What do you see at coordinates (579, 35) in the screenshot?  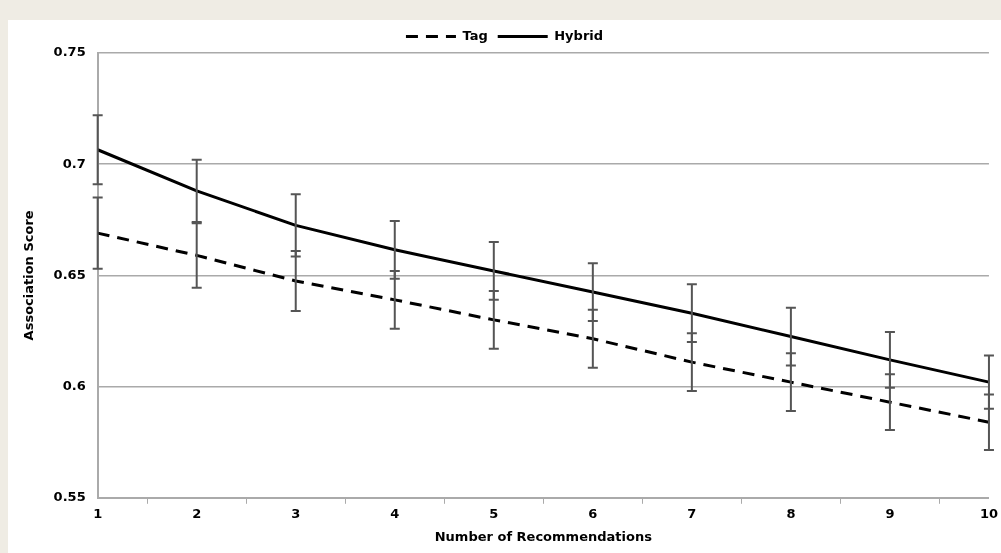 I see `legend-label: Hybrid` at bounding box center [579, 35].